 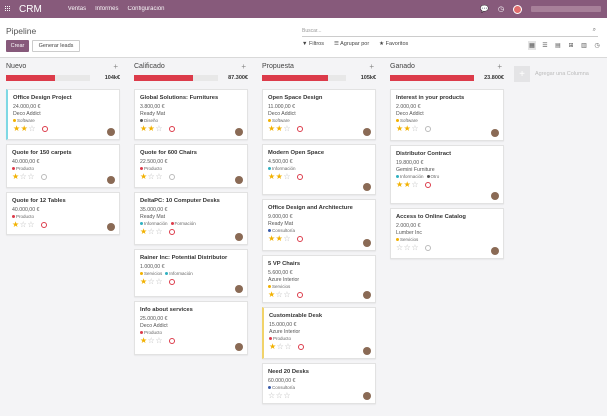 What do you see at coordinates (402, 66) in the screenshot?
I see `column-title: Ganado` at bounding box center [402, 66].